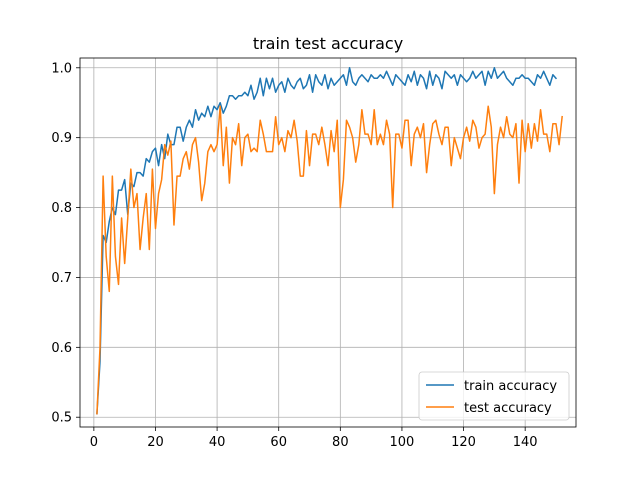 The height and width of the screenshot is (480, 640). Describe the element at coordinates (94, 442) in the screenshot. I see `x-tick-label: 0` at that location.